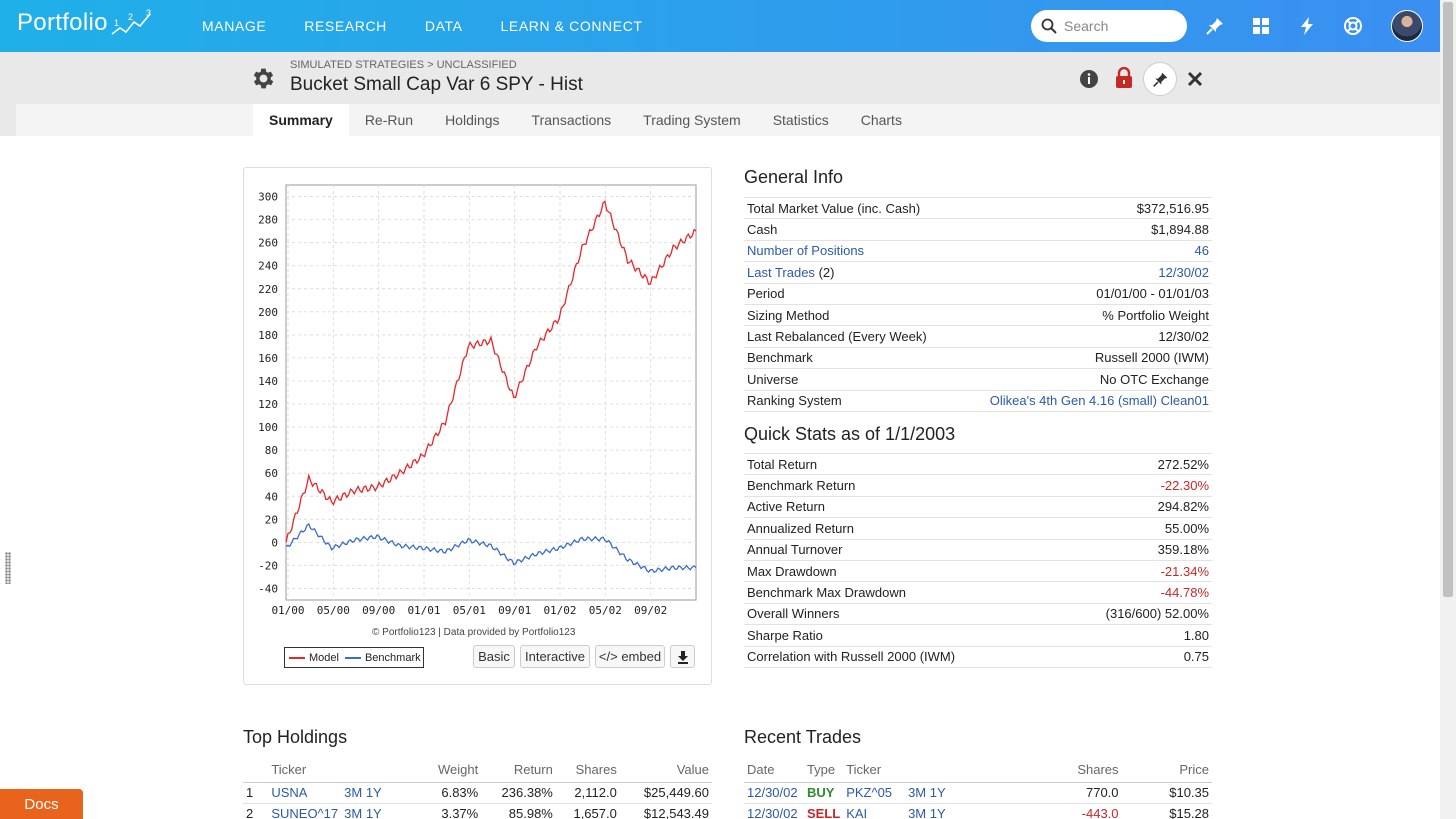  What do you see at coordinates (130, 17) in the screenshot?
I see `svg-text: 2` at bounding box center [130, 17].